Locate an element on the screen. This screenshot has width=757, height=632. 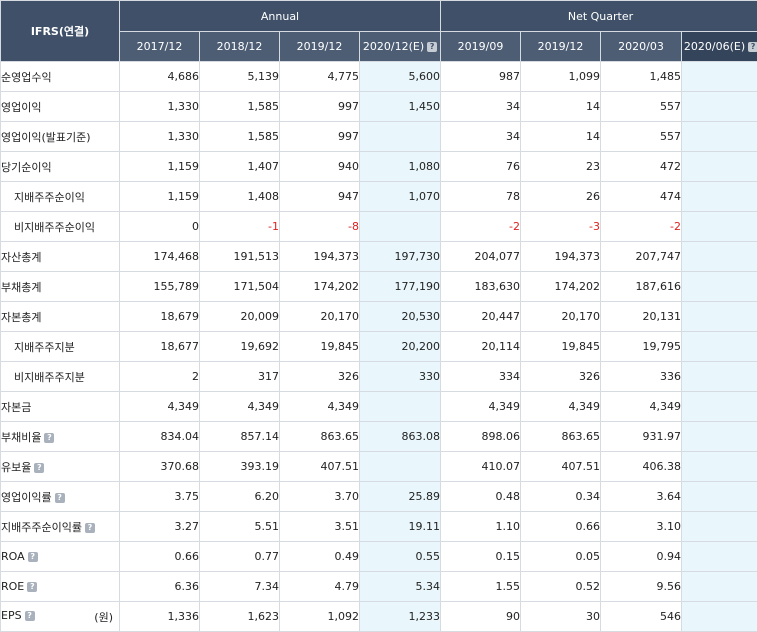
table-cell: 407.51 is located at coordinates (561, 467).